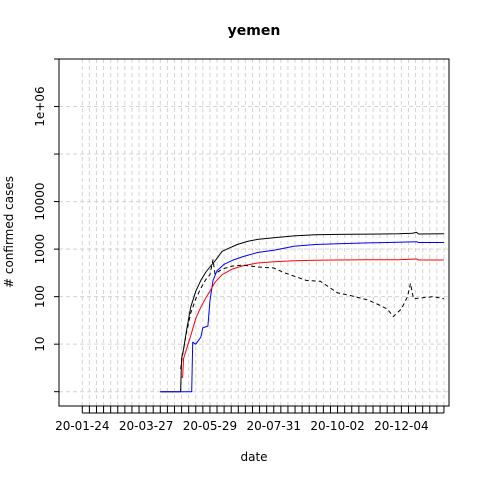 The height and width of the screenshot is (480, 480). What do you see at coordinates (210, 426) in the screenshot?
I see `x-tick-label: 20-05-29` at bounding box center [210, 426].